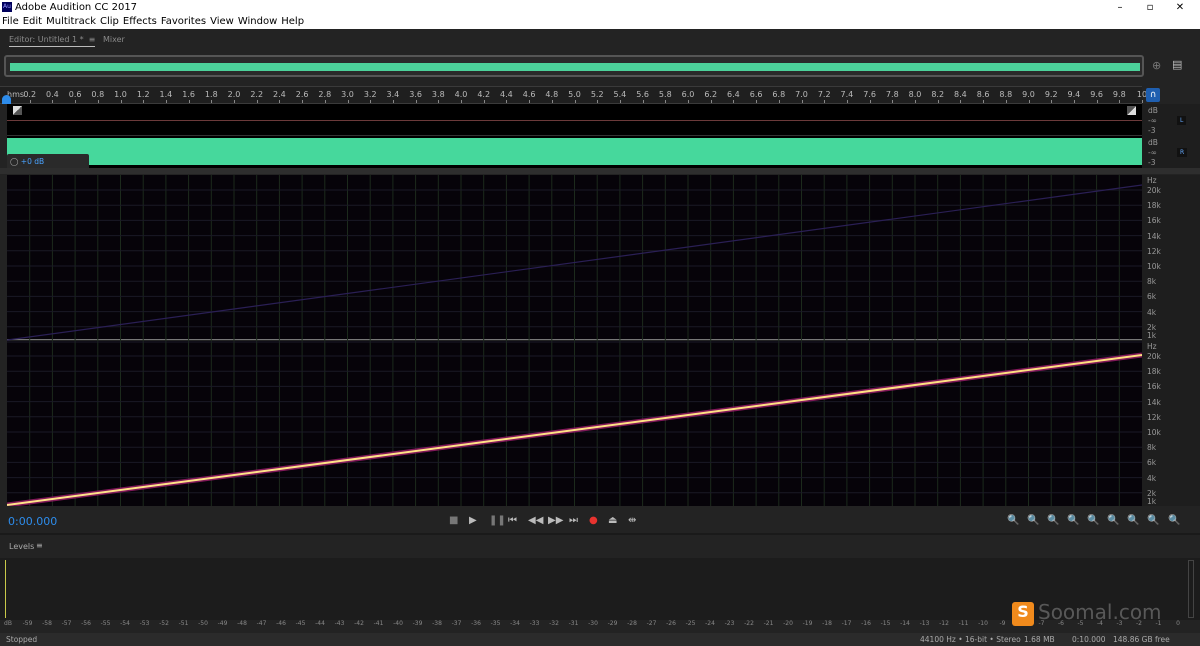  What do you see at coordinates (807, 623) in the screenshot?
I see `level-scale-label: -19` at bounding box center [807, 623].